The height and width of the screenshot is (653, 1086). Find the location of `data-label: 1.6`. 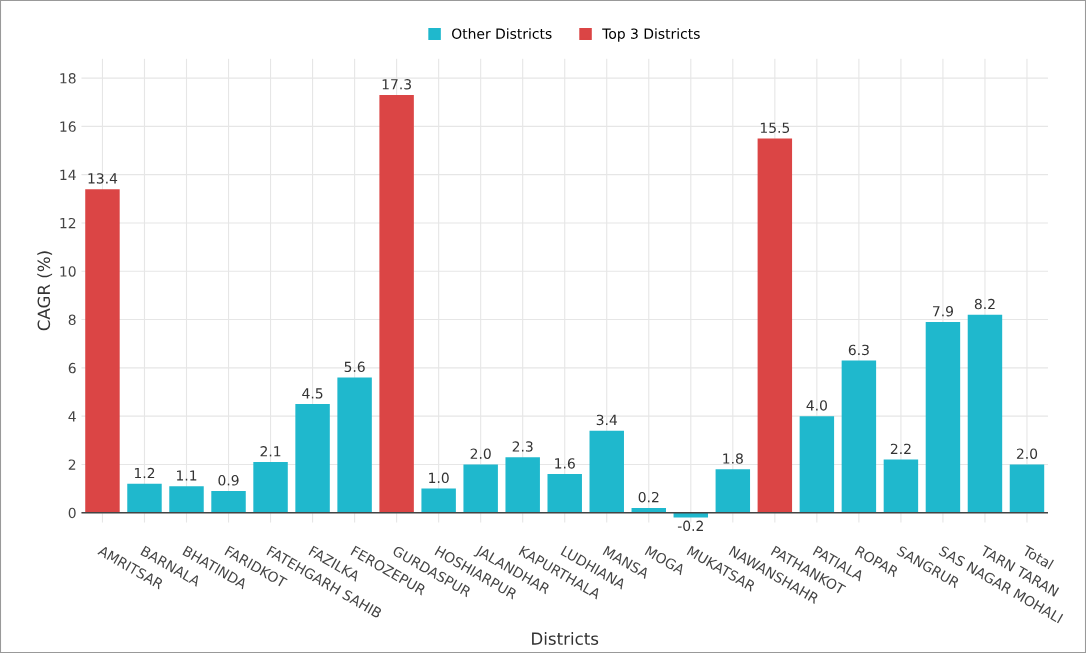

data-label: 1.6 is located at coordinates (565, 463).